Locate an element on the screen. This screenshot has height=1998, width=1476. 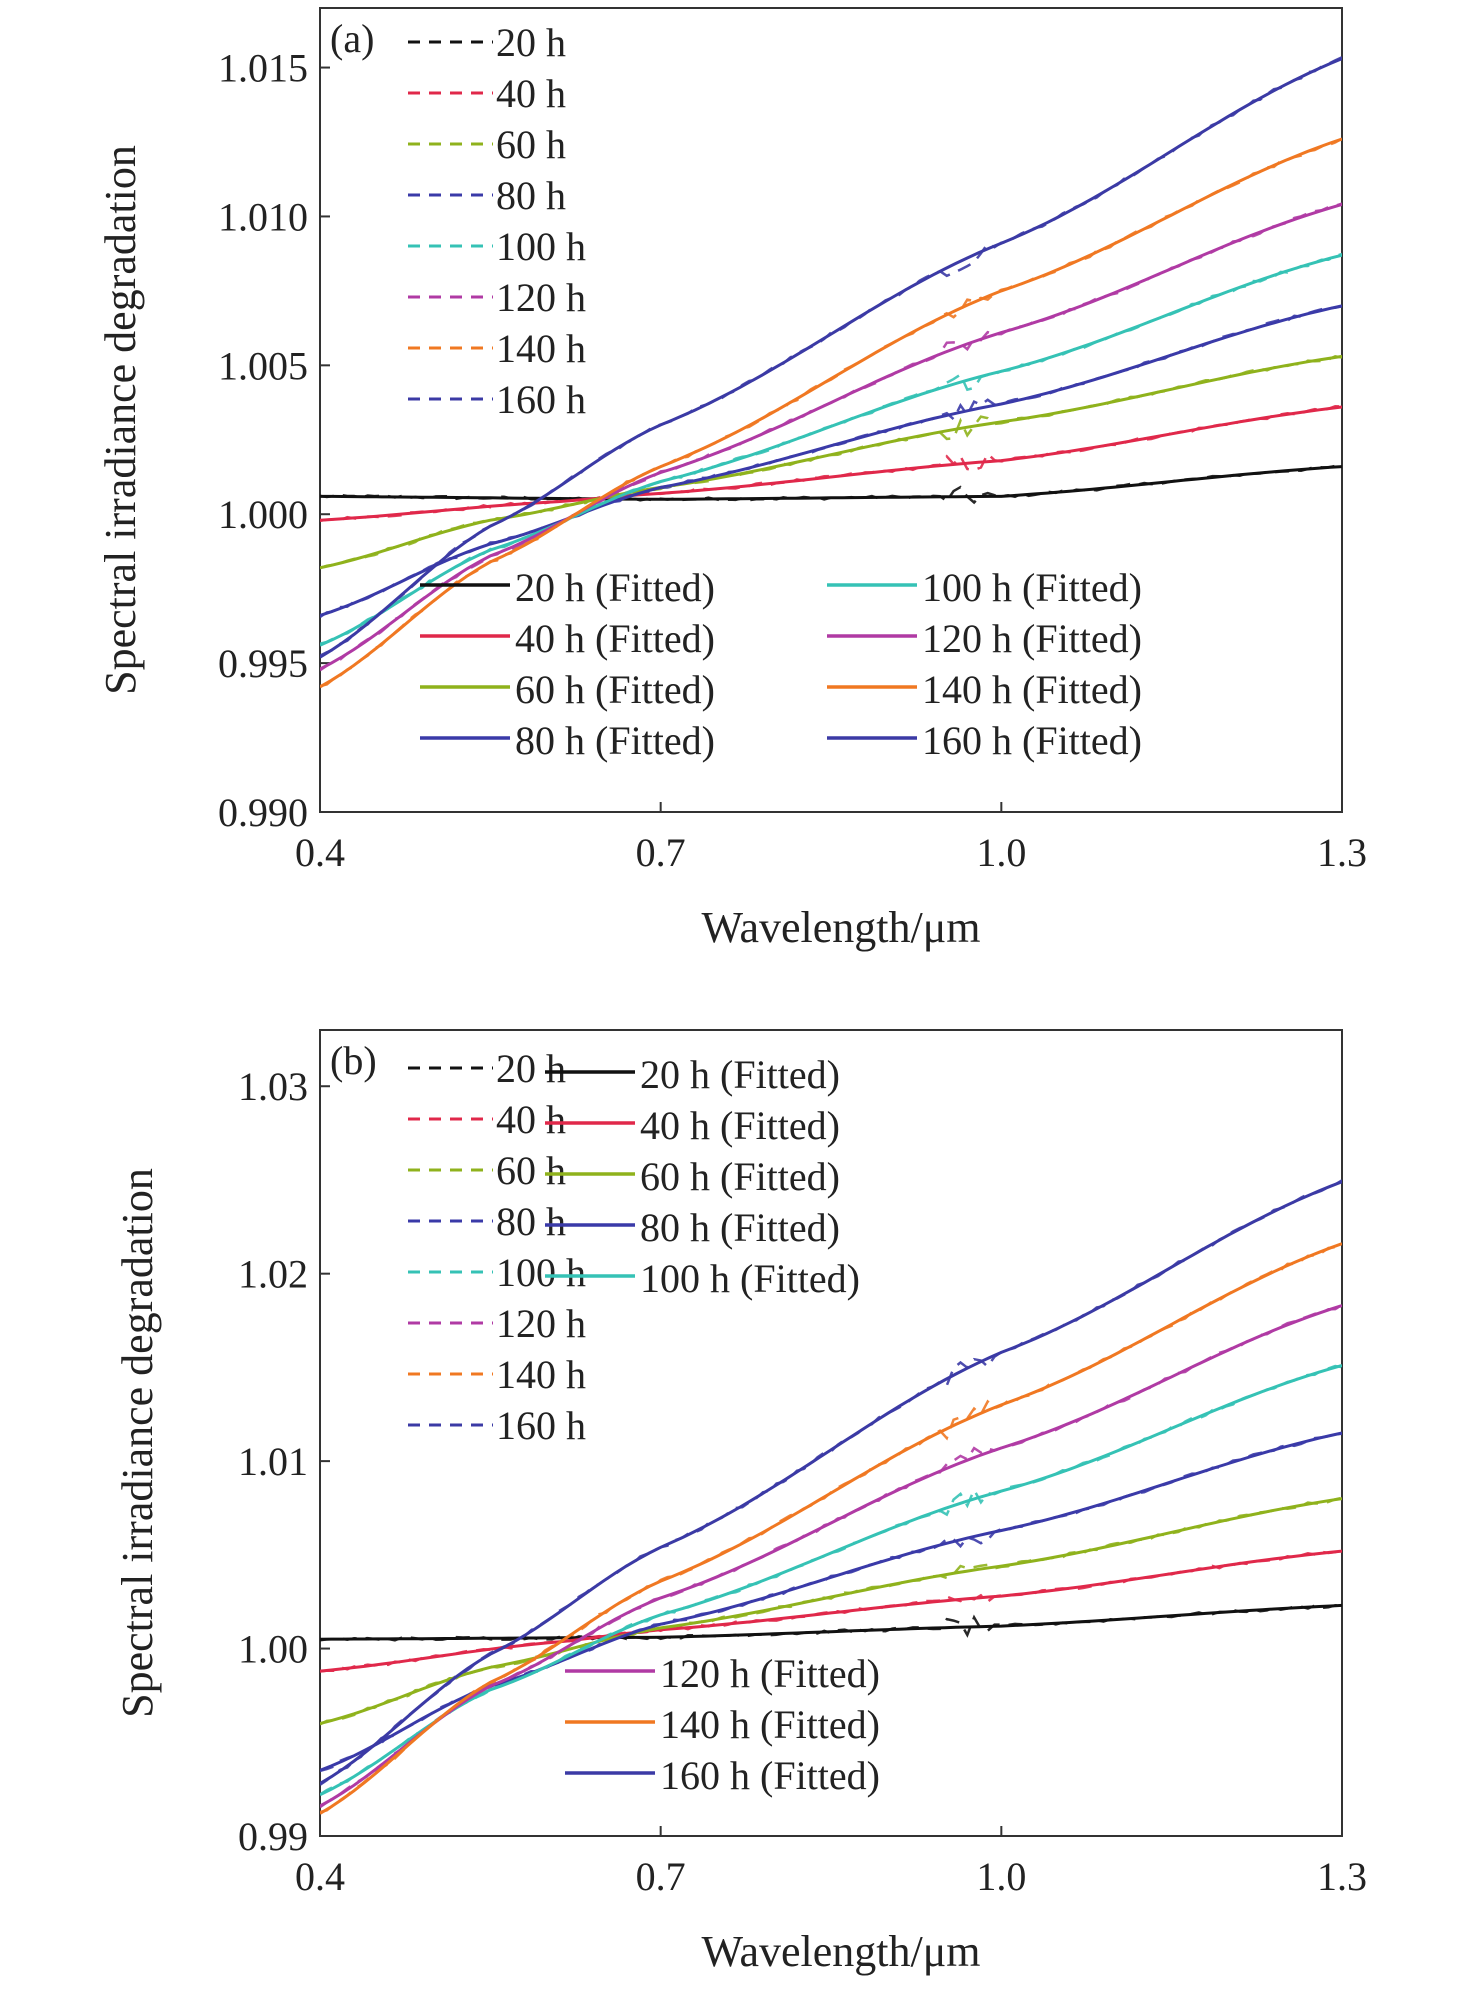
y-tick-label: 0.99 is located at coordinates (273, 1836).